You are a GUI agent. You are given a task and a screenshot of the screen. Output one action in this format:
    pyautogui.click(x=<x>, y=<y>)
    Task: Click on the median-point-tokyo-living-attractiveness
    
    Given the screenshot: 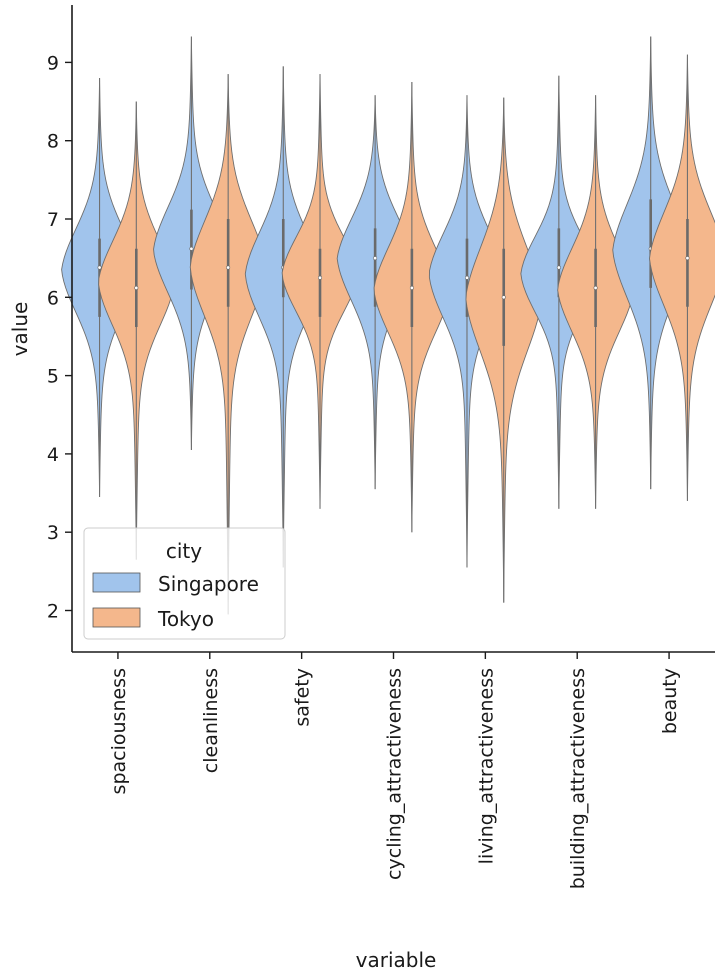 What is the action you would take?
    pyautogui.click(x=503, y=297)
    